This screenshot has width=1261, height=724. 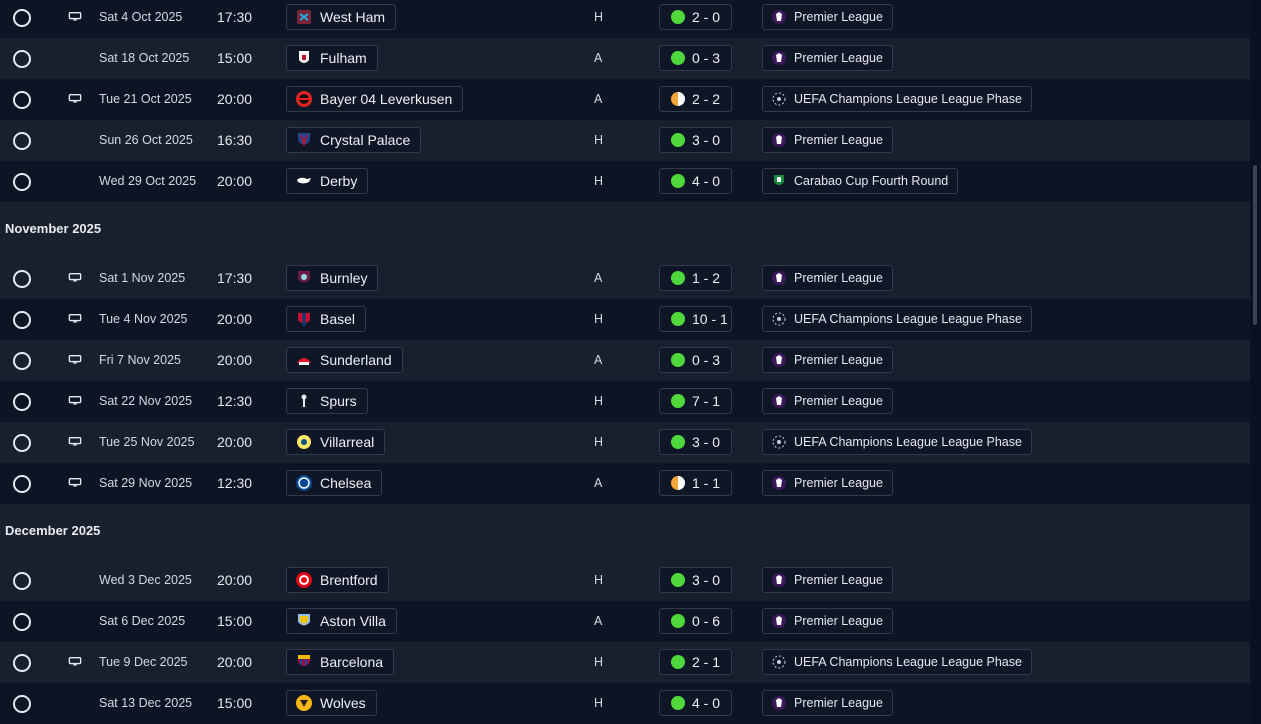 I want to click on scrollbar-thumb, so click(x=1255, y=245).